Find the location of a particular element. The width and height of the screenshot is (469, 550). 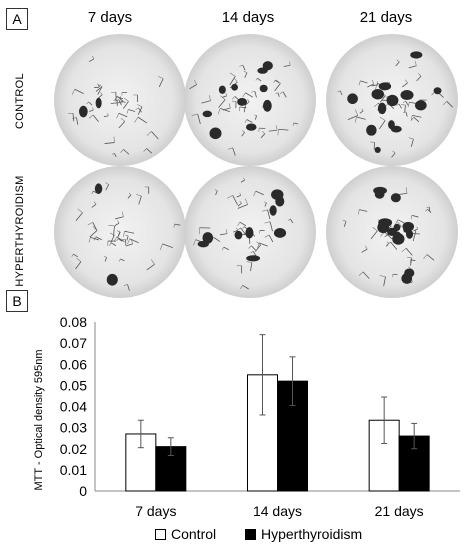

legend-swatch-hyperthyroidism is located at coordinates (250, 534).